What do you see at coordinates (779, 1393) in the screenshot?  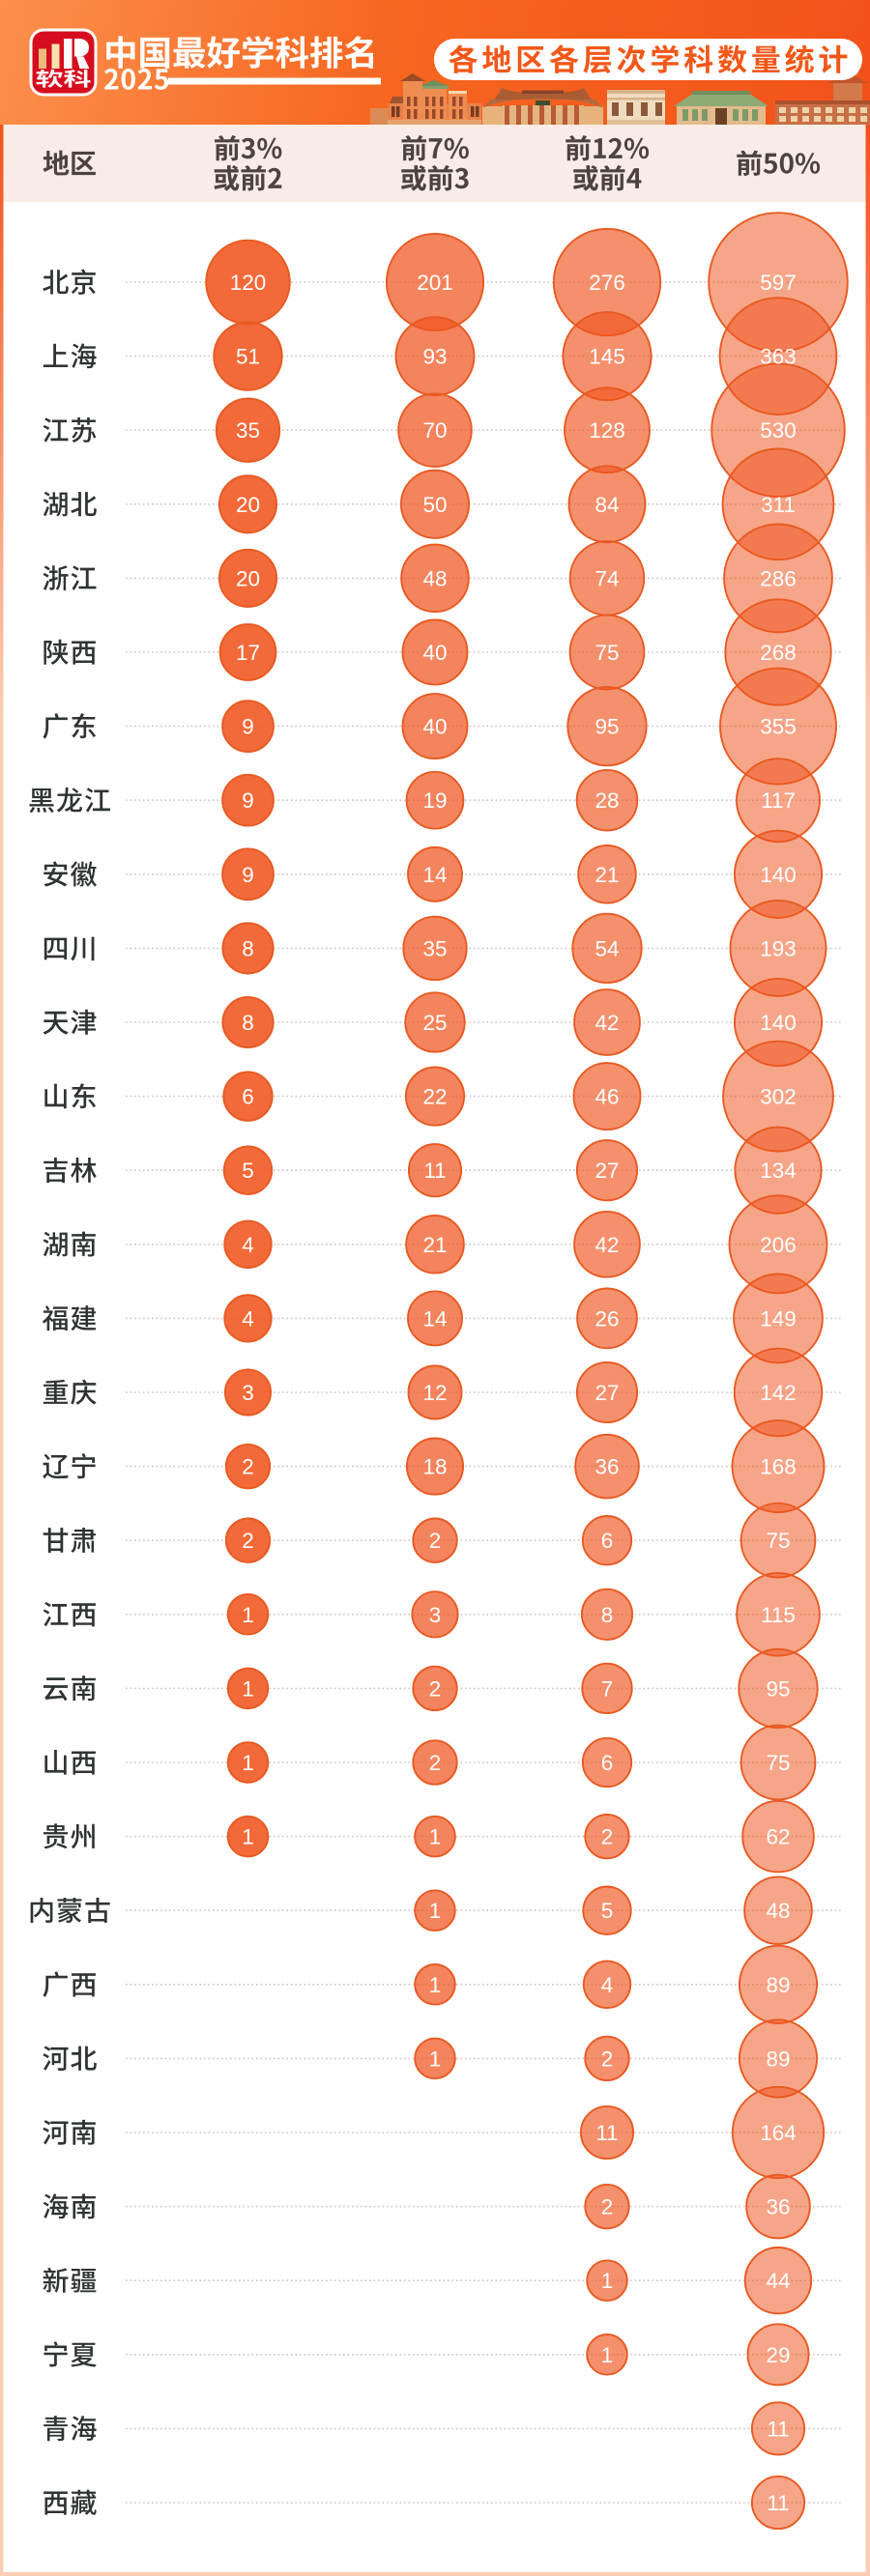 I see `svg-text: 142` at bounding box center [779, 1393].